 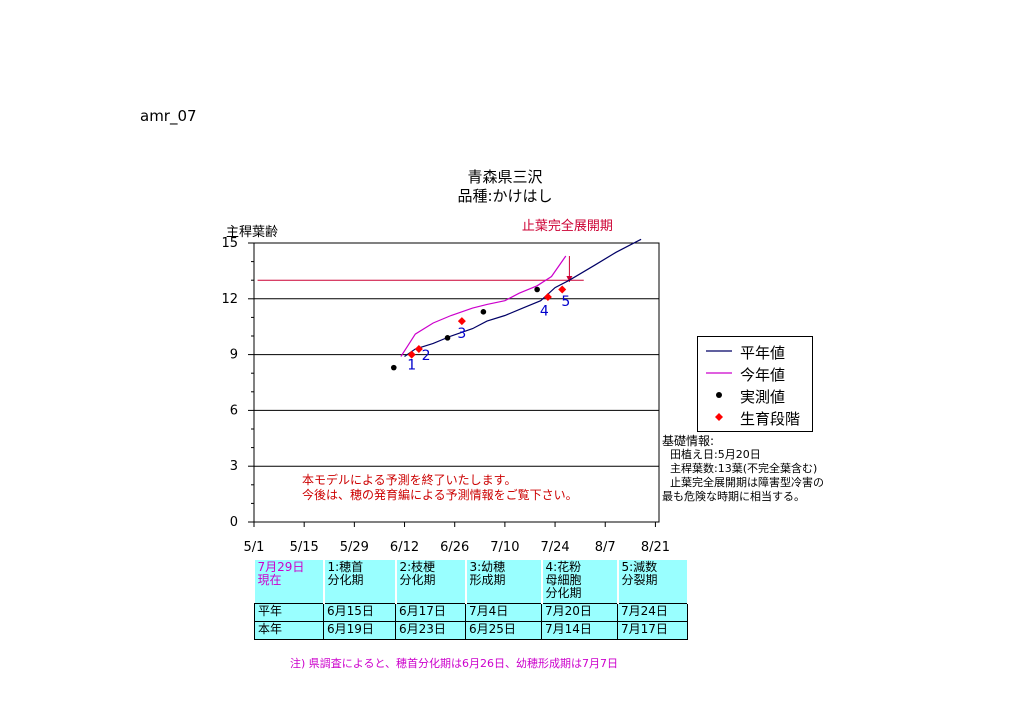 I want to click on stage-number-label: 5, so click(x=565, y=302).